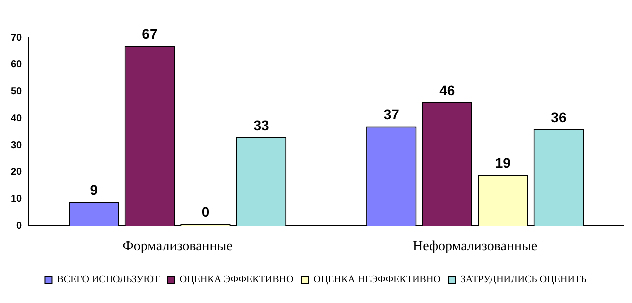 This screenshot has height=303, width=632. Describe the element at coordinates (17, 38) in the screenshot. I see `y-tick-label: 70` at that location.